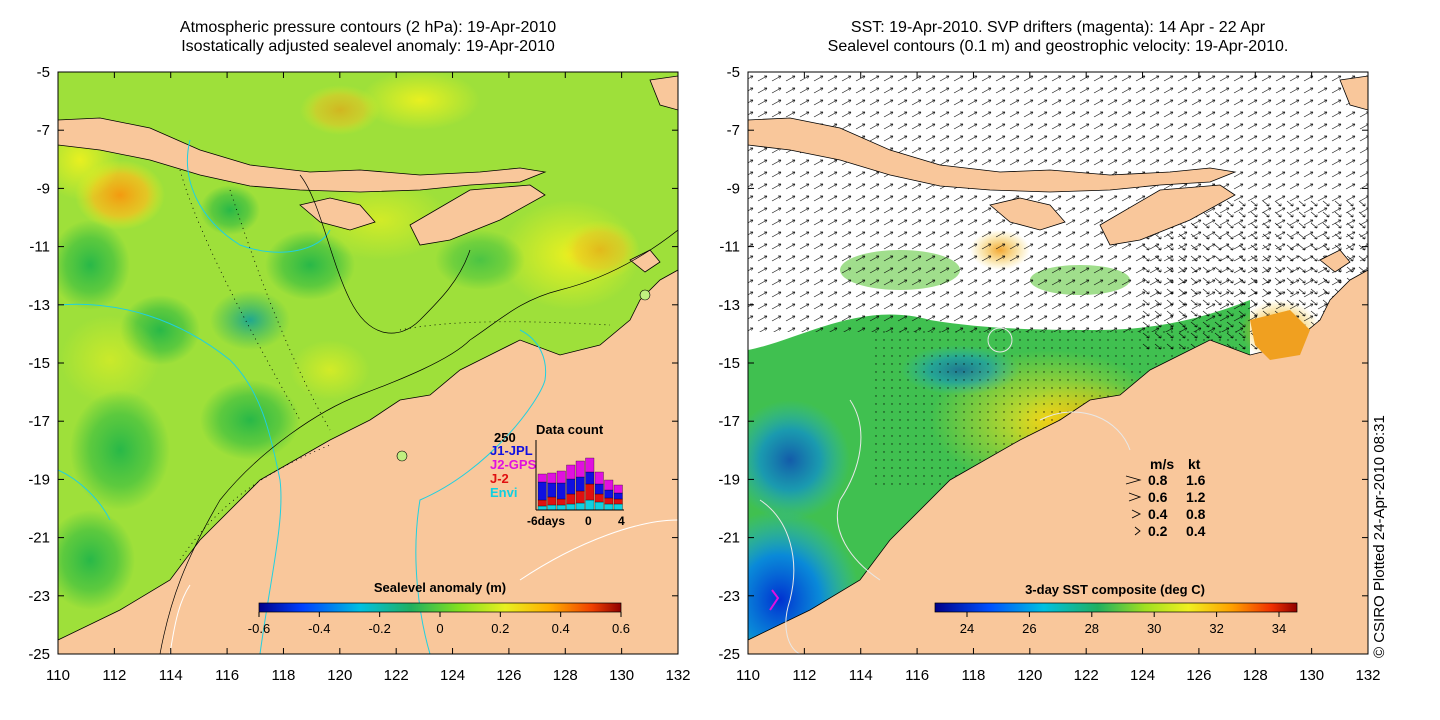 The image size is (1440, 720). I want to click on white-contours, so click(423, 586).